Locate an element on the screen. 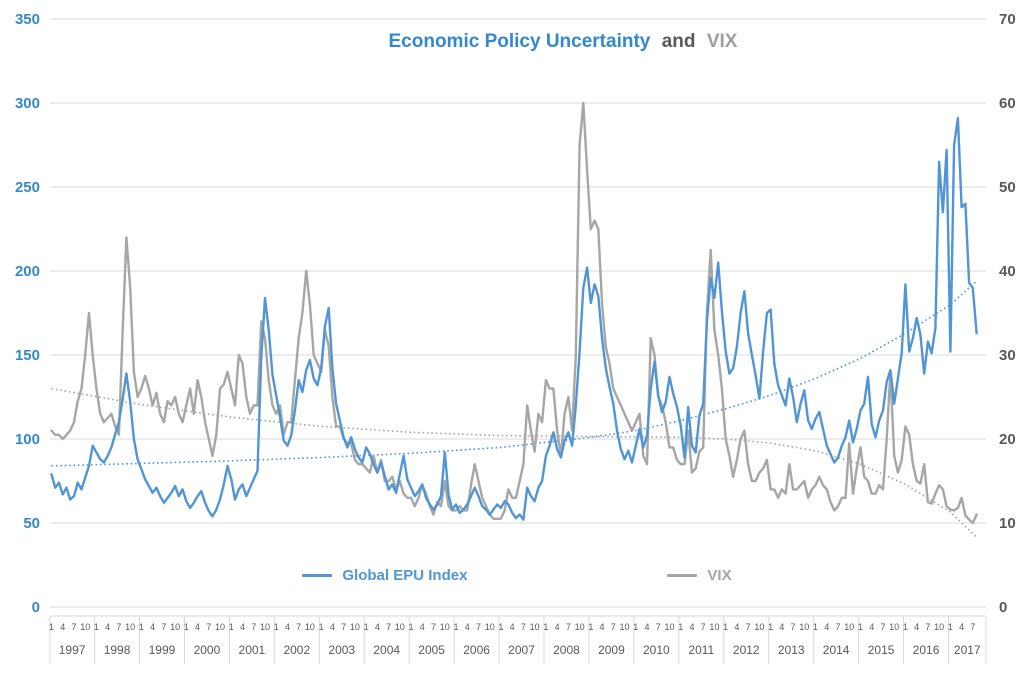  chart-legend: Global EPU Index VIX is located at coordinates (517, 575).